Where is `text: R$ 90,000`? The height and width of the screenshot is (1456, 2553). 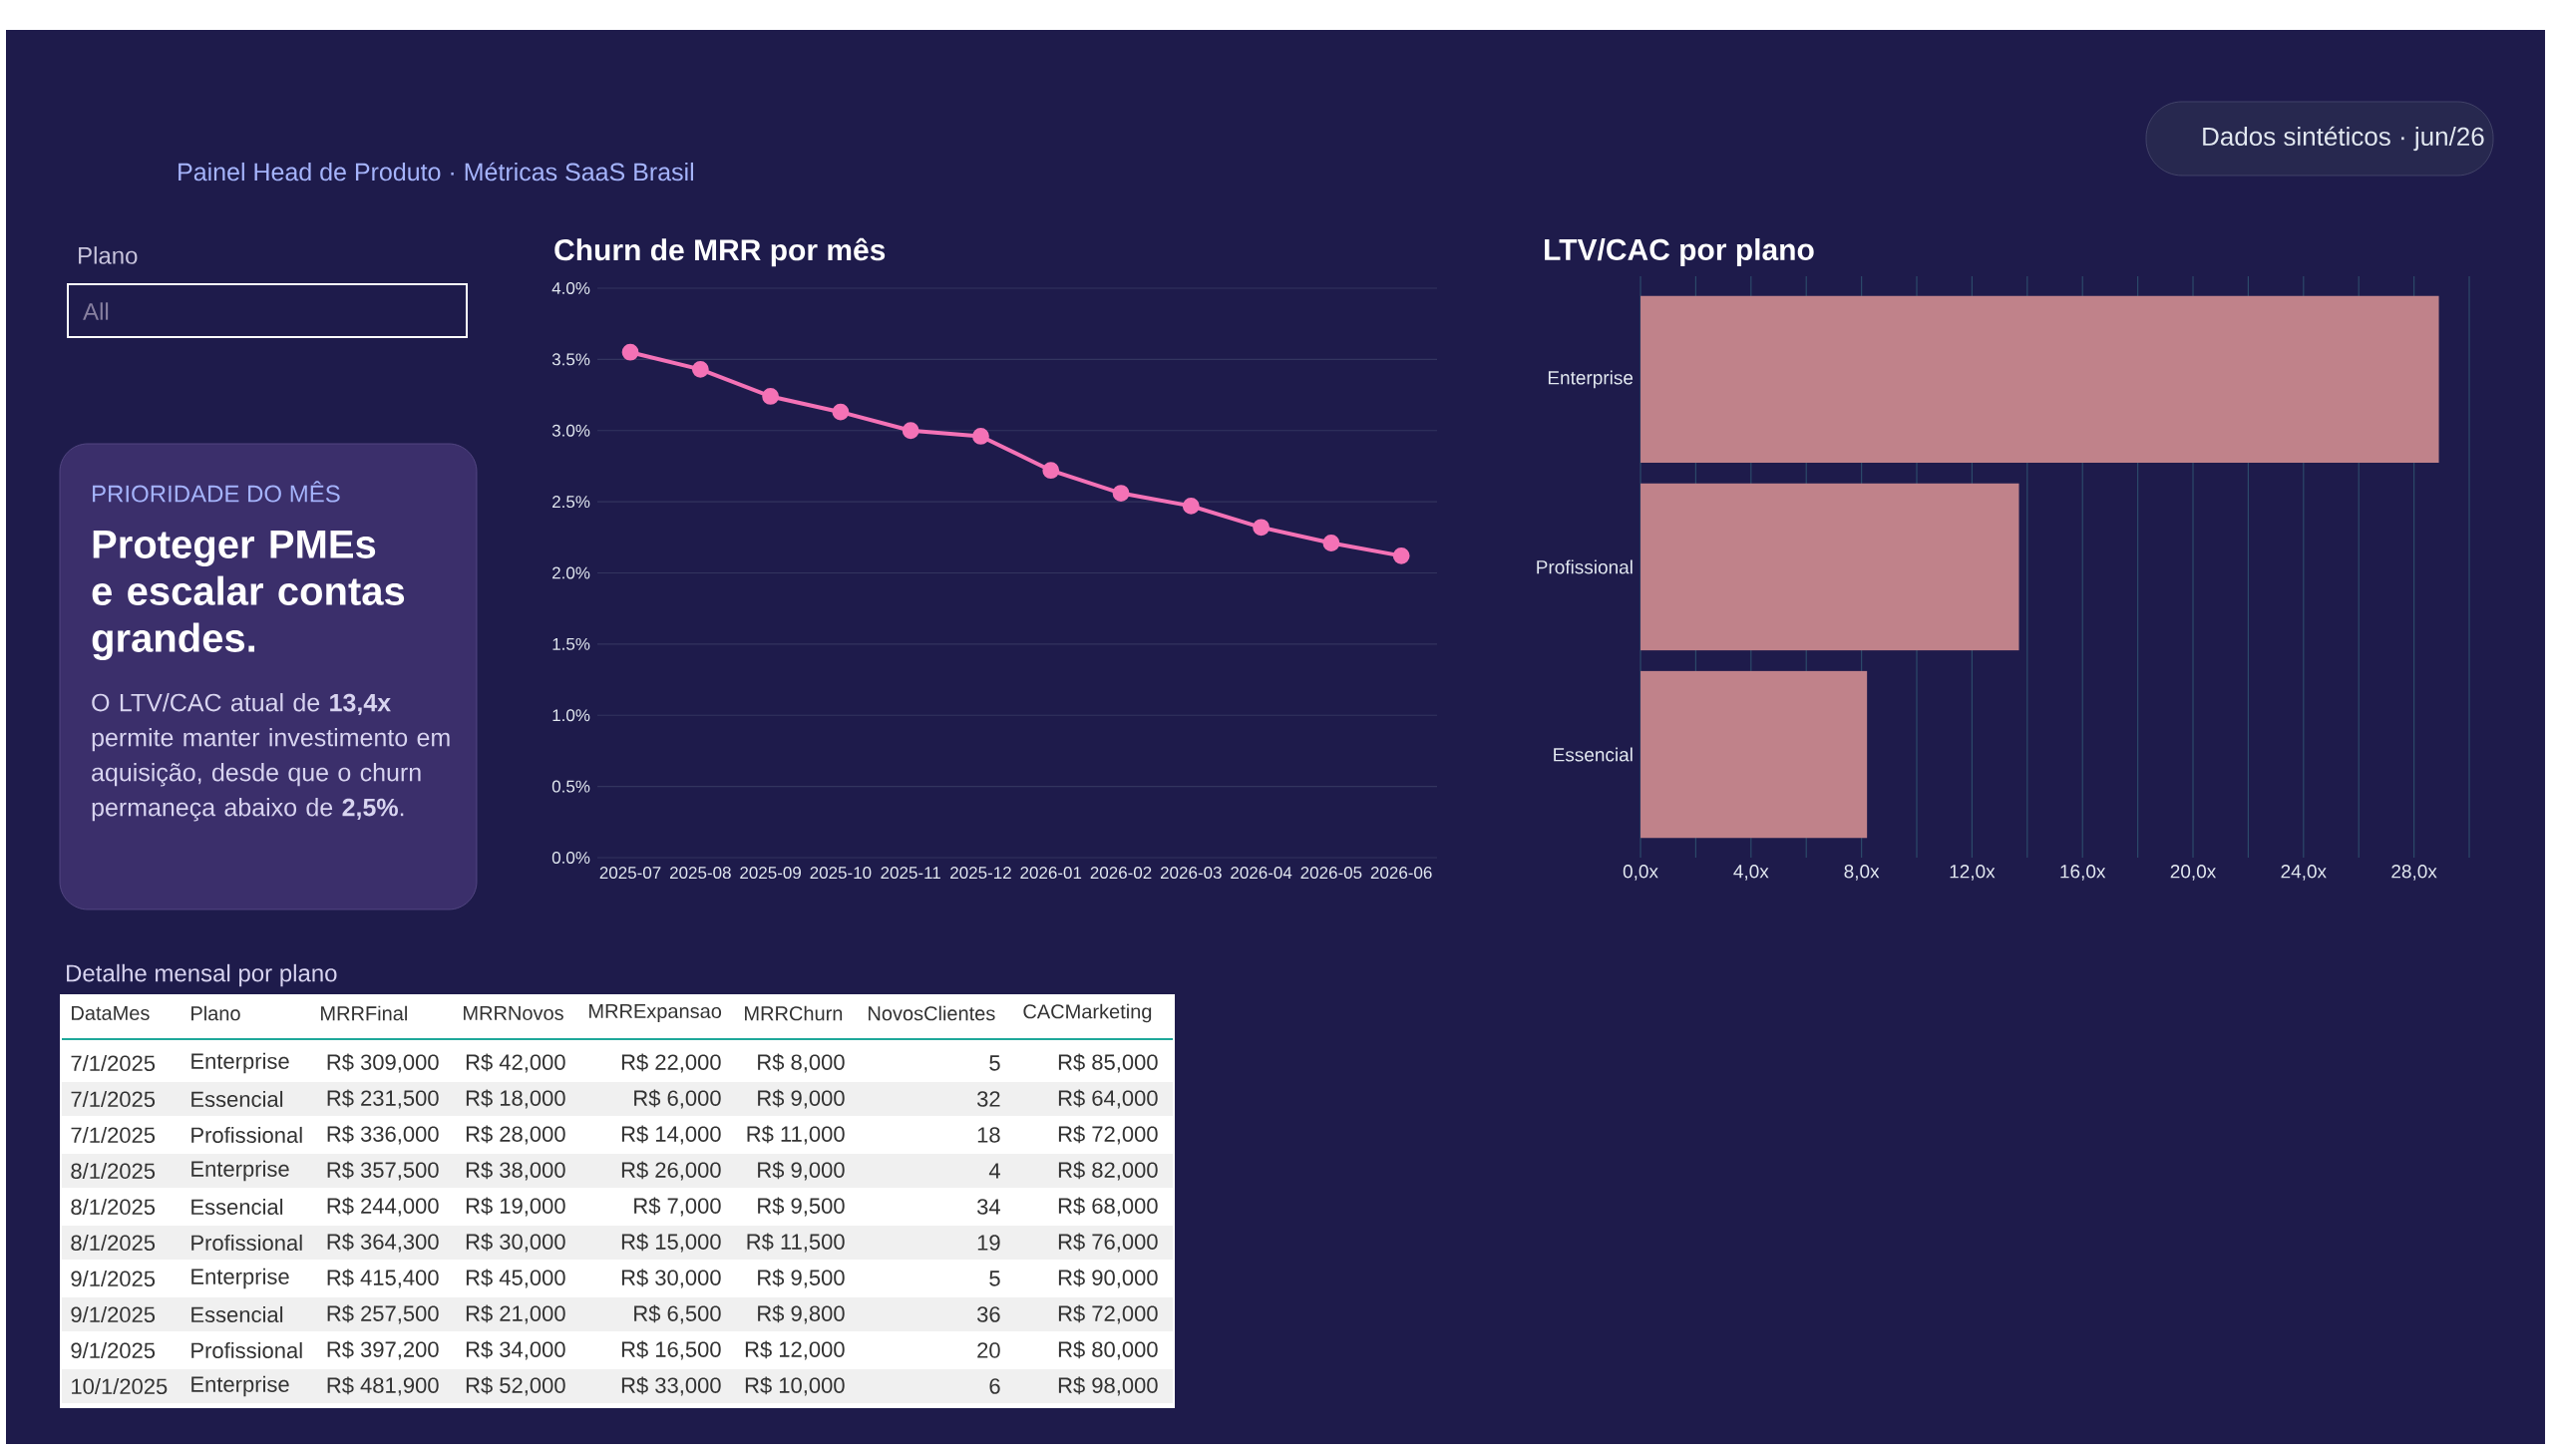
text: R$ 90,000 is located at coordinates (1108, 1278).